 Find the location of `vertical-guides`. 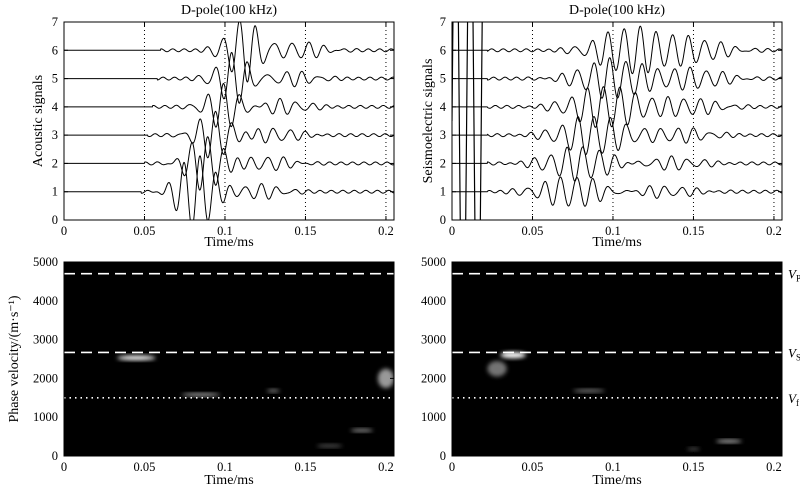

vertical-guides is located at coordinates (265, 121).